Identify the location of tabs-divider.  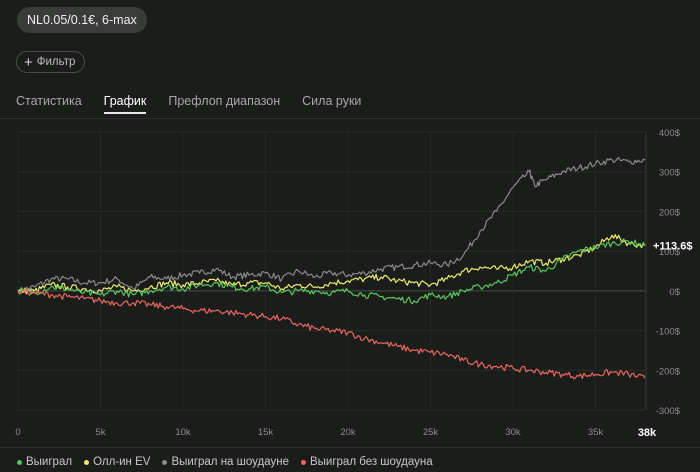
(350, 118).